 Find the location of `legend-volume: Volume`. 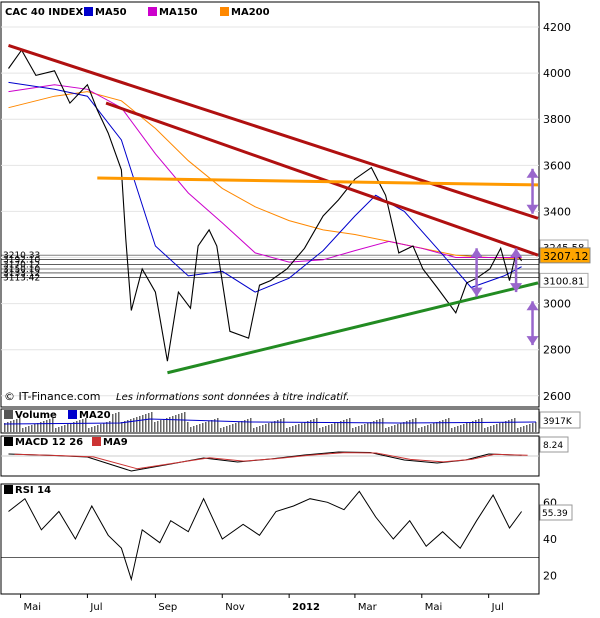

legend-volume: Volume is located at coordinates (36, 415).